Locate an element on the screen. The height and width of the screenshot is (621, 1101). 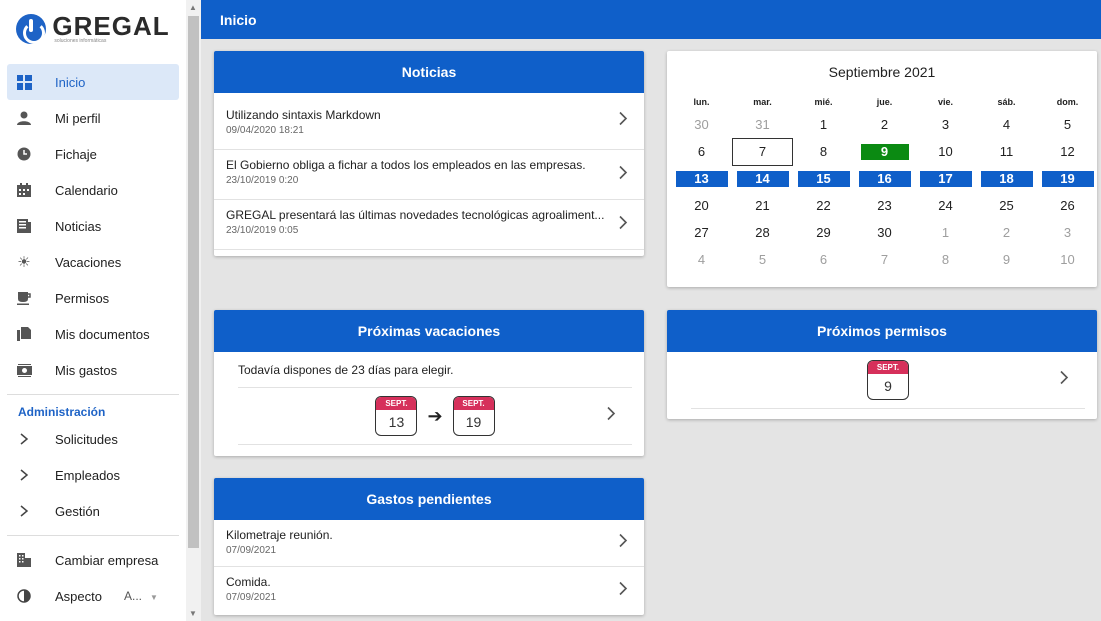
calendar-day: 20 is located at coordinates (701, 205).